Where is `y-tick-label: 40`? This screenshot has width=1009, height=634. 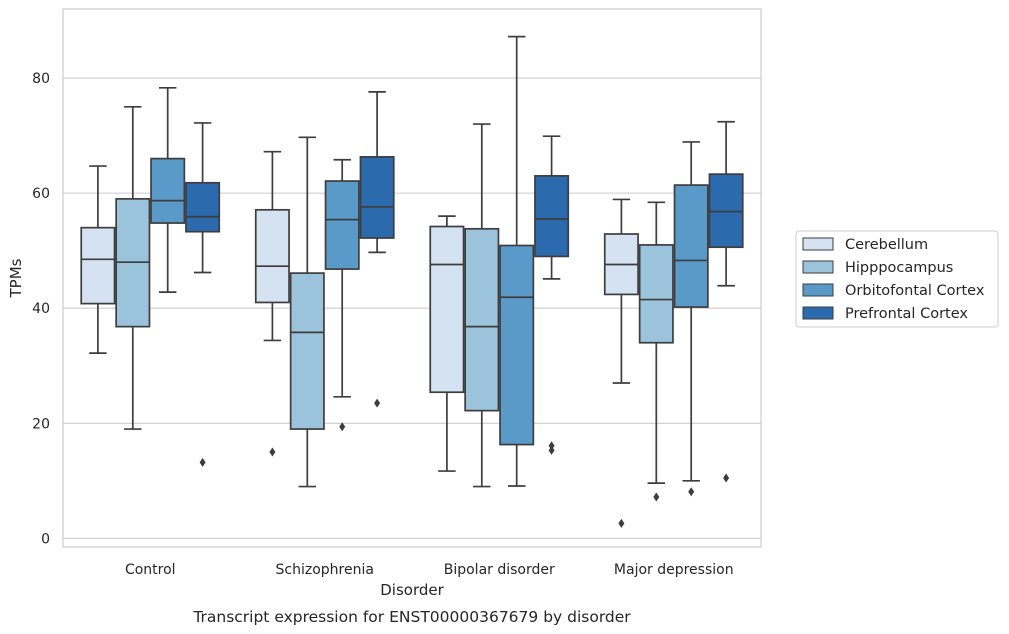 y-tick-label: 40 is located at coordinates (41, 309).